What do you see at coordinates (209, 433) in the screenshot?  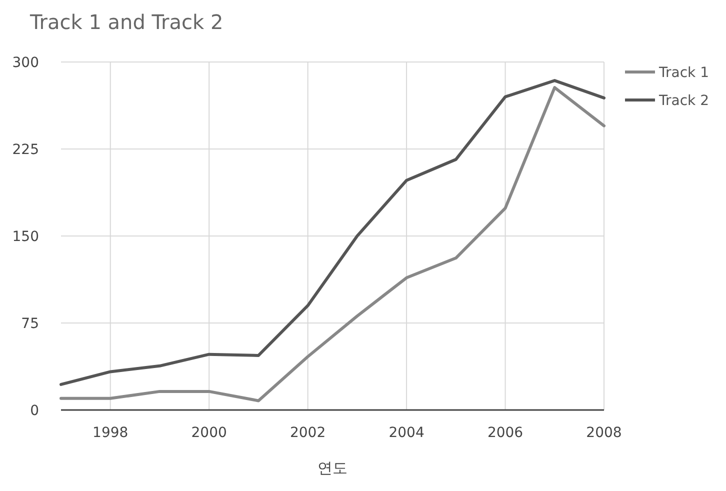 I see `x-tick-label: 2000` at bounding box center [209, 433].